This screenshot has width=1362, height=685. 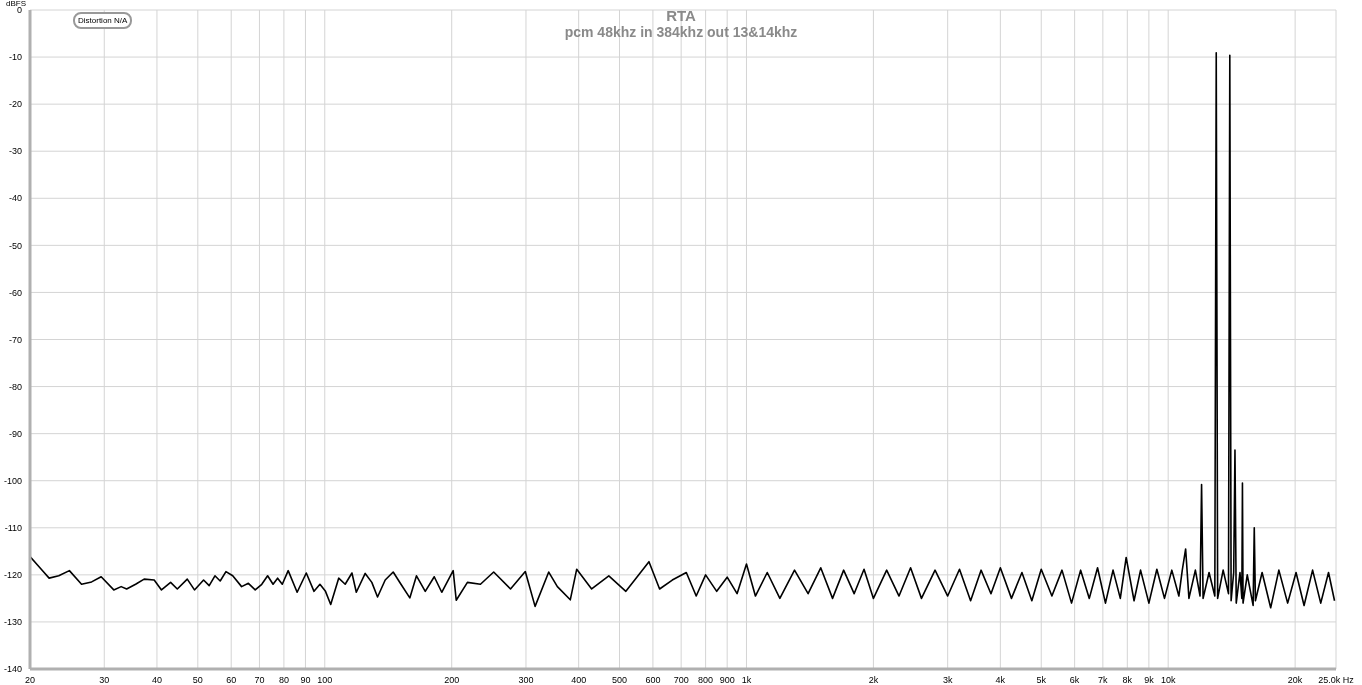 I want to click on x-tick-label: 9k, so click(x=1149, y=680).